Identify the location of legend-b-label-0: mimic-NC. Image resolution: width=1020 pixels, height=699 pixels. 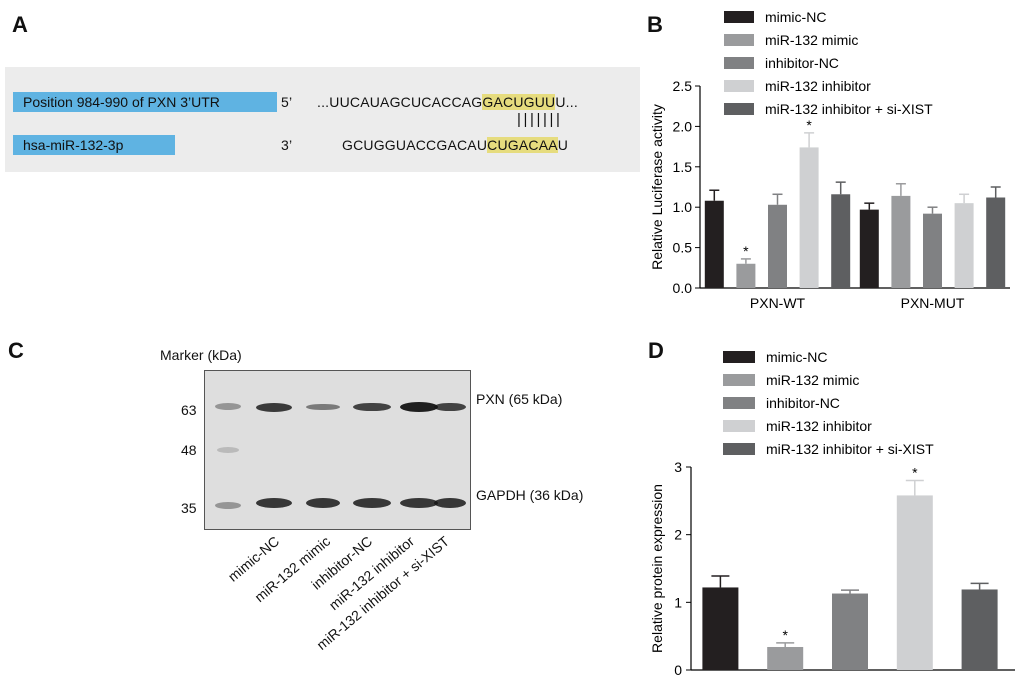
(795, 17).